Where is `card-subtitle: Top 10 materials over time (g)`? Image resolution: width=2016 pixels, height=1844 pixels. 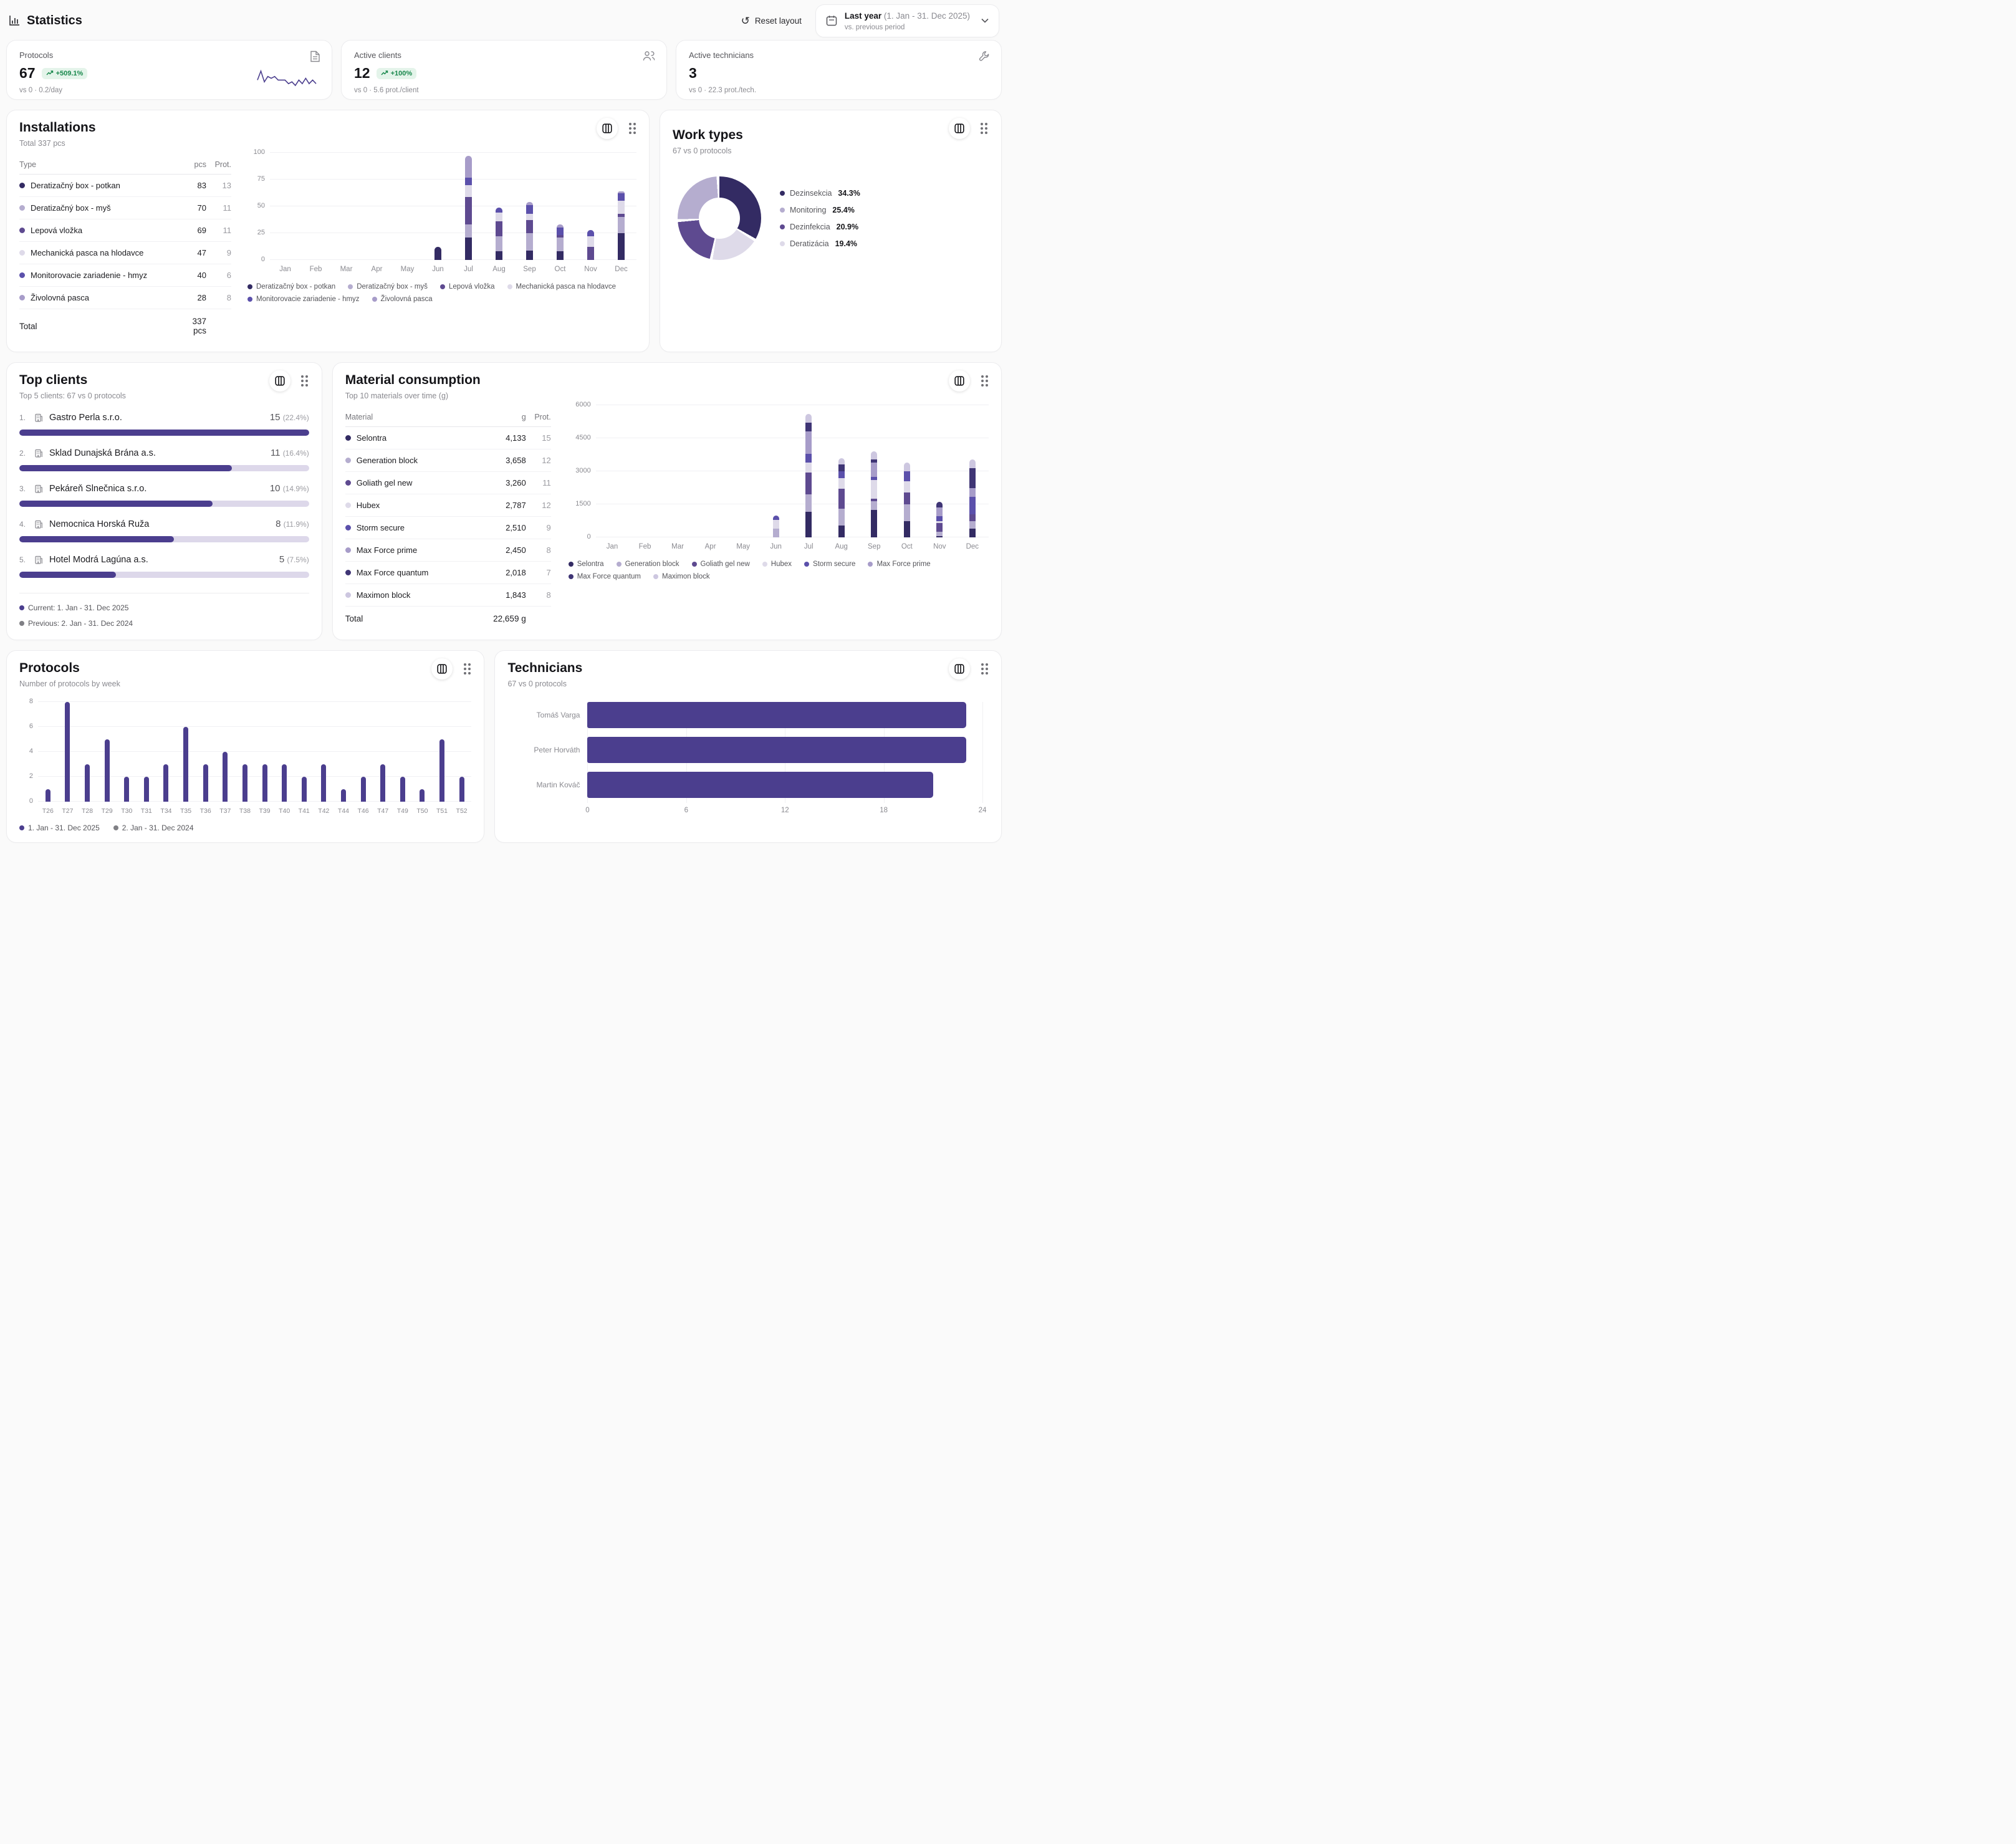
card-subtitle: Top 10 materials over time (g) is located at coordinates (397, 395).